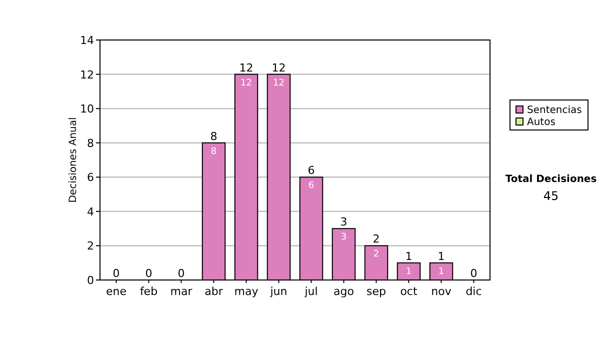  What do you see at coordinates (311, 171) in the screenshot?
I see `total-label: 6` at bounding box center [311, 171].